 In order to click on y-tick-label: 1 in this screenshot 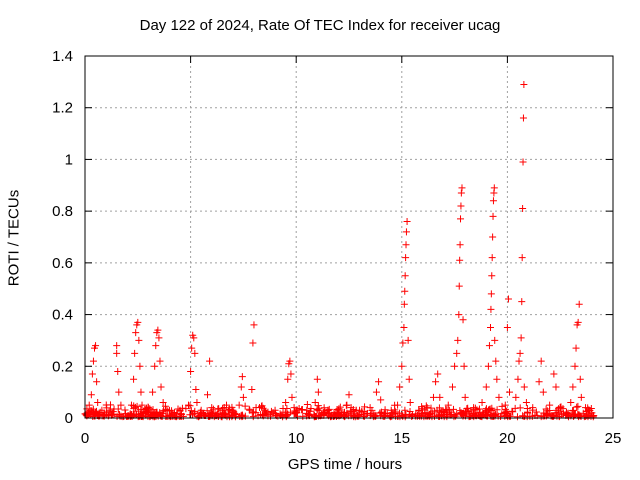, I will do `click(69, 159)`.